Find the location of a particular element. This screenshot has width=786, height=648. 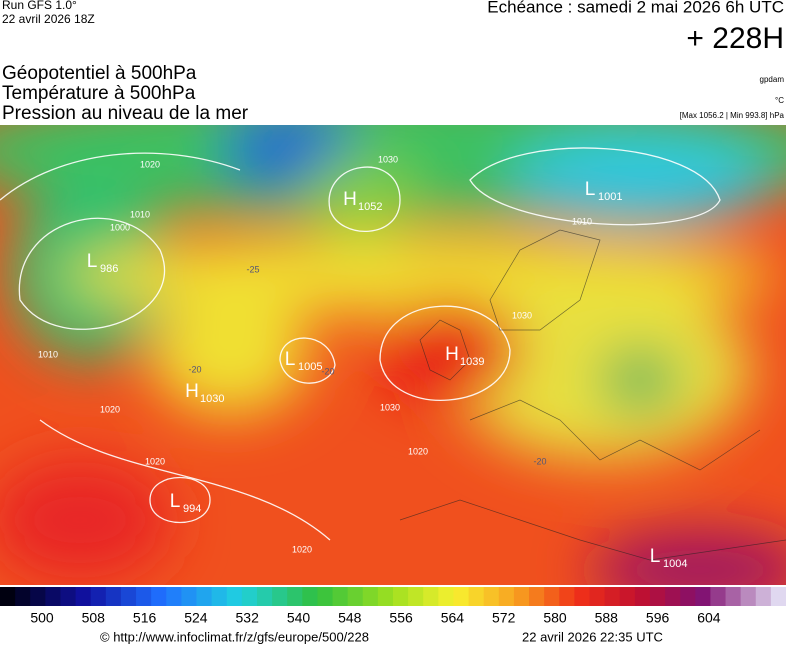

run: Run GFS 1.0° is located at coordinates (39, 6).